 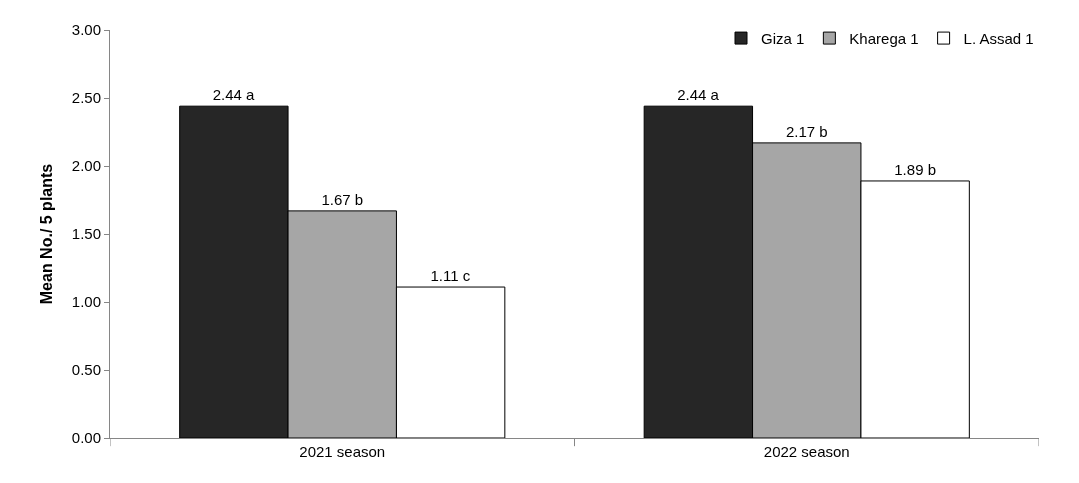 I want to click on data-label: 2.17 b, so click(x=806, y=131).